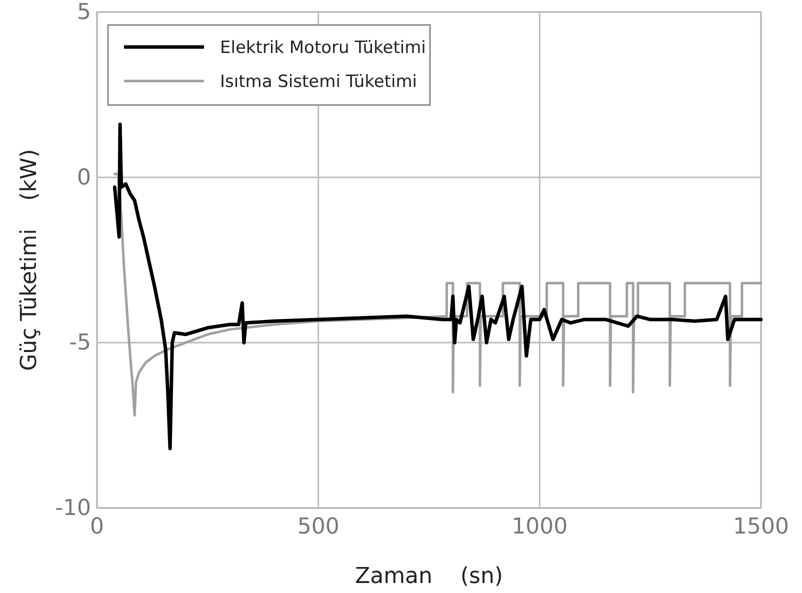 The width and height of the screenshot is (802, 593). I want to click on y-tick-label: 0, so click(84, 177).